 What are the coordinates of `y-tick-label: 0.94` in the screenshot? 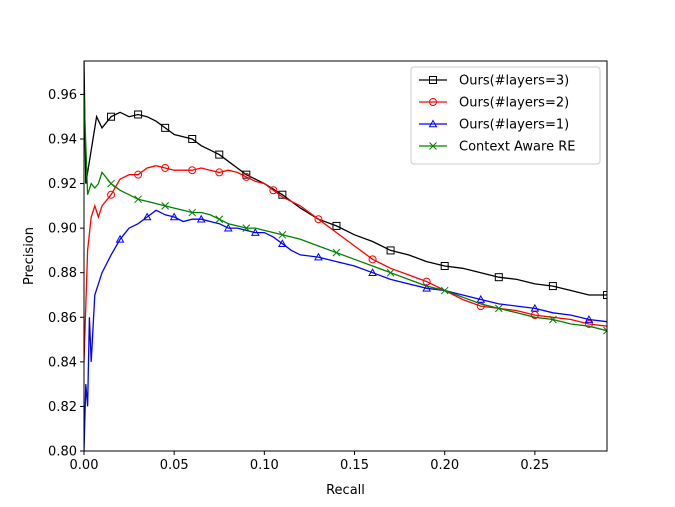 It's located at (62, 140).